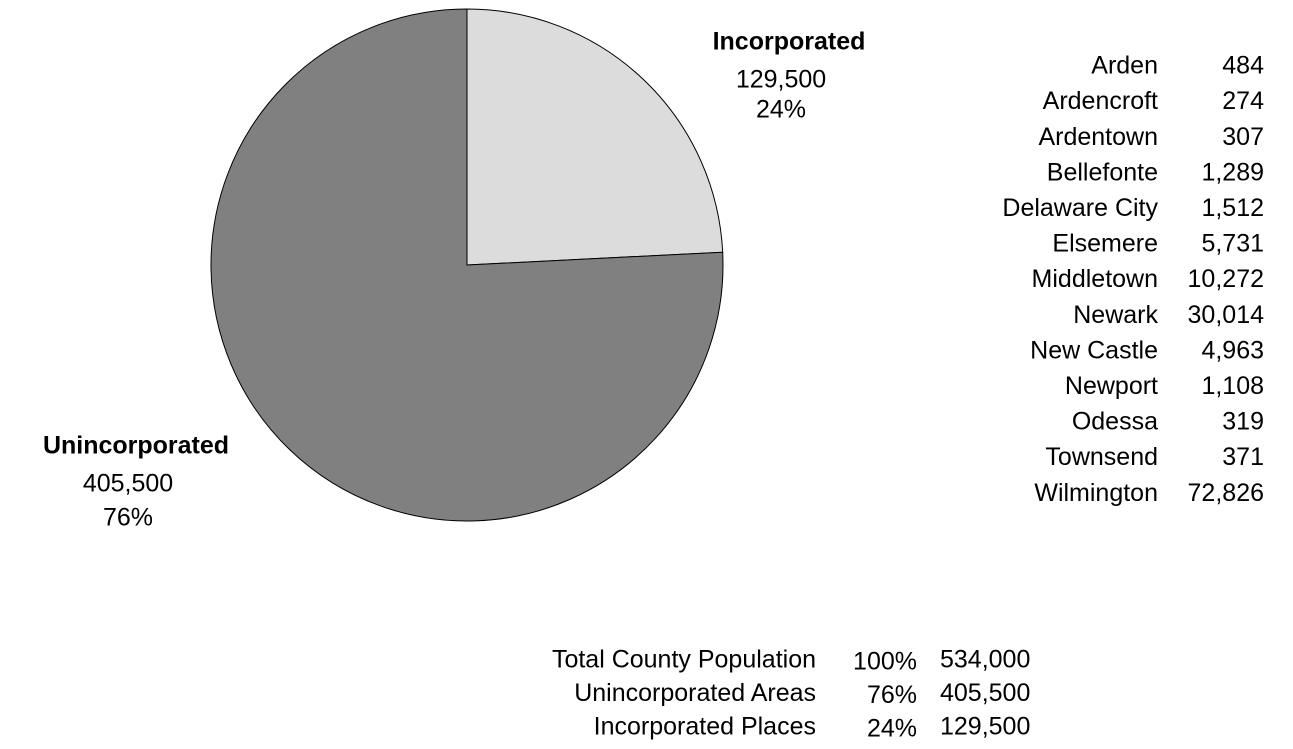 Image resolution: width=1293 pixels, height=749 pixels. What do you see at coordinates (1102, 172) in the screenshot?
I see `place-name: Bellefonte` at bounding box center [1102, 172].